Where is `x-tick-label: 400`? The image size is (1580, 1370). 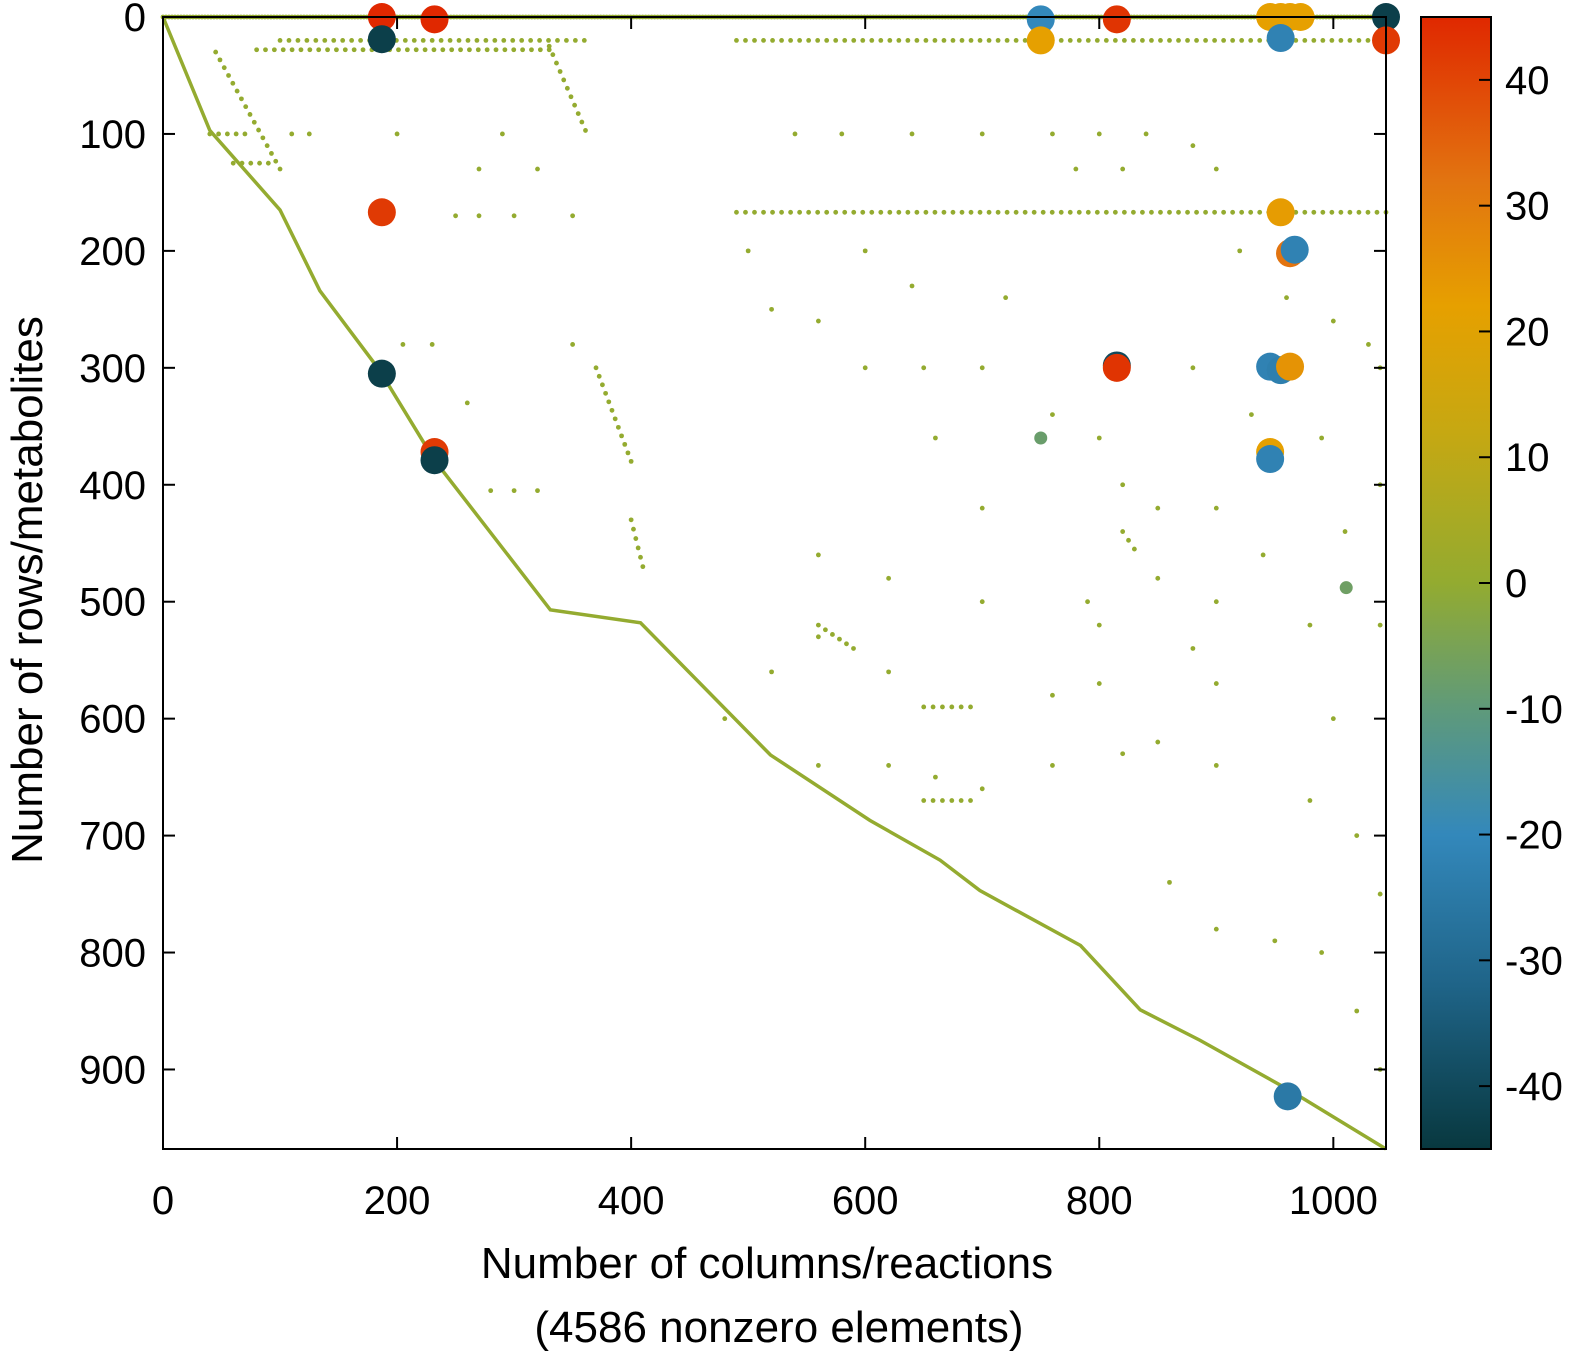
x-tick-label: 400 is located at coordinates (631, 1201).